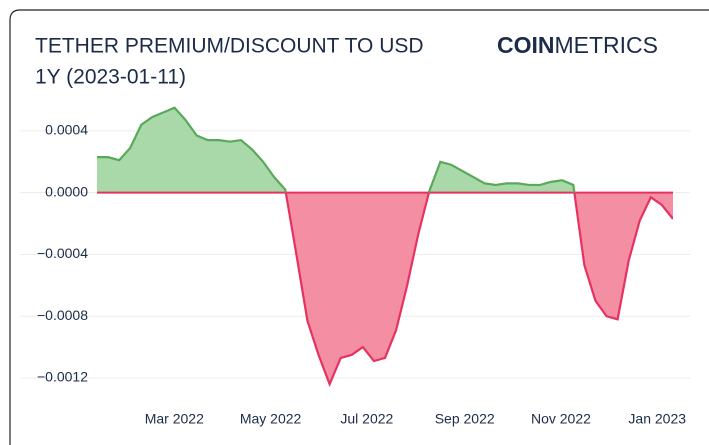  What do you see at coordinates (607, 45) in the screenshot?
I see `brand-light: METRICS` at bounding box center [607, 45].